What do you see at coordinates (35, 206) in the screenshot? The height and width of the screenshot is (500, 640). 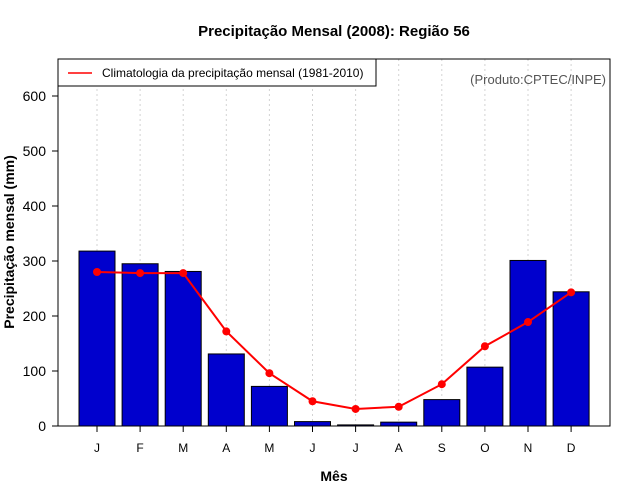 I see `y-tick-label: 400` at bounding box center [35, 206].